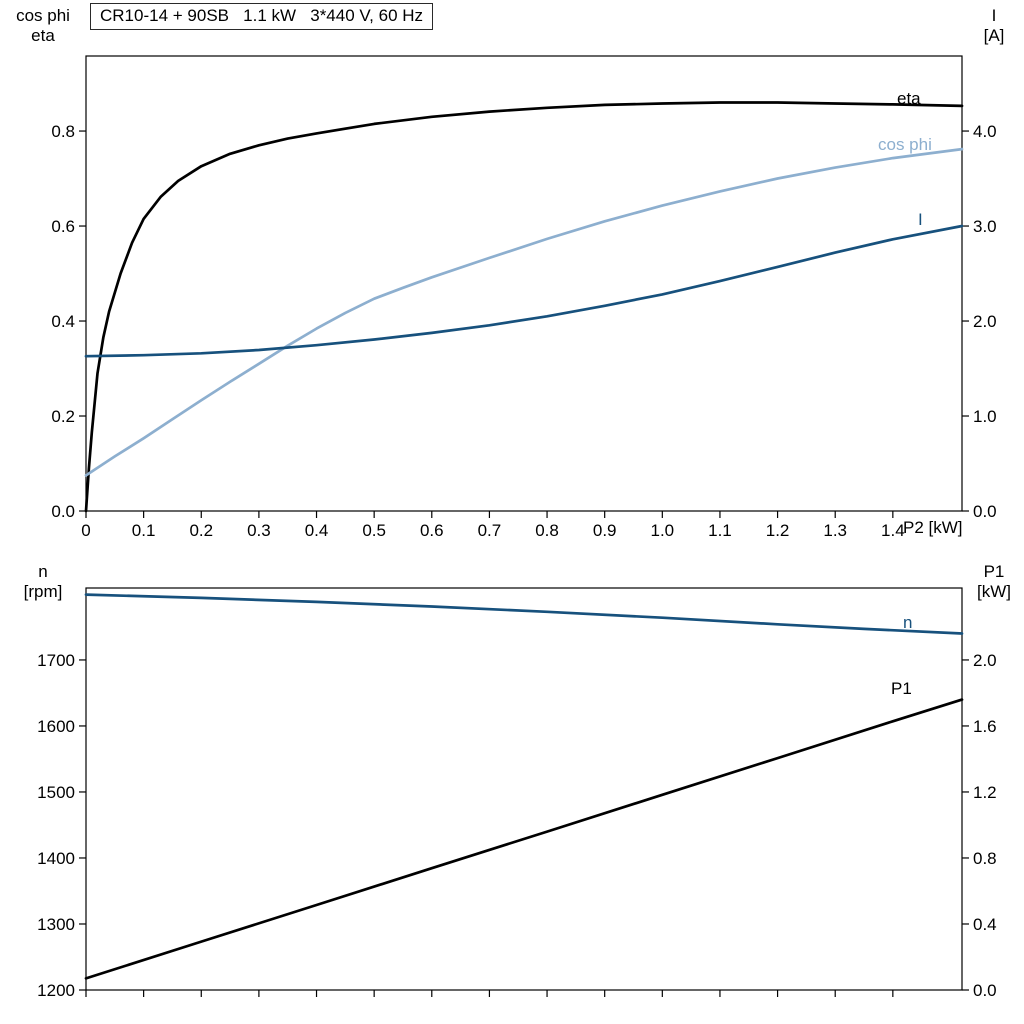 This screenshot has height=1024, width=1024. Describe the element at coordinates (56, 792) in the screenshot. I see `y-left-tick-label: 1500` at that location.